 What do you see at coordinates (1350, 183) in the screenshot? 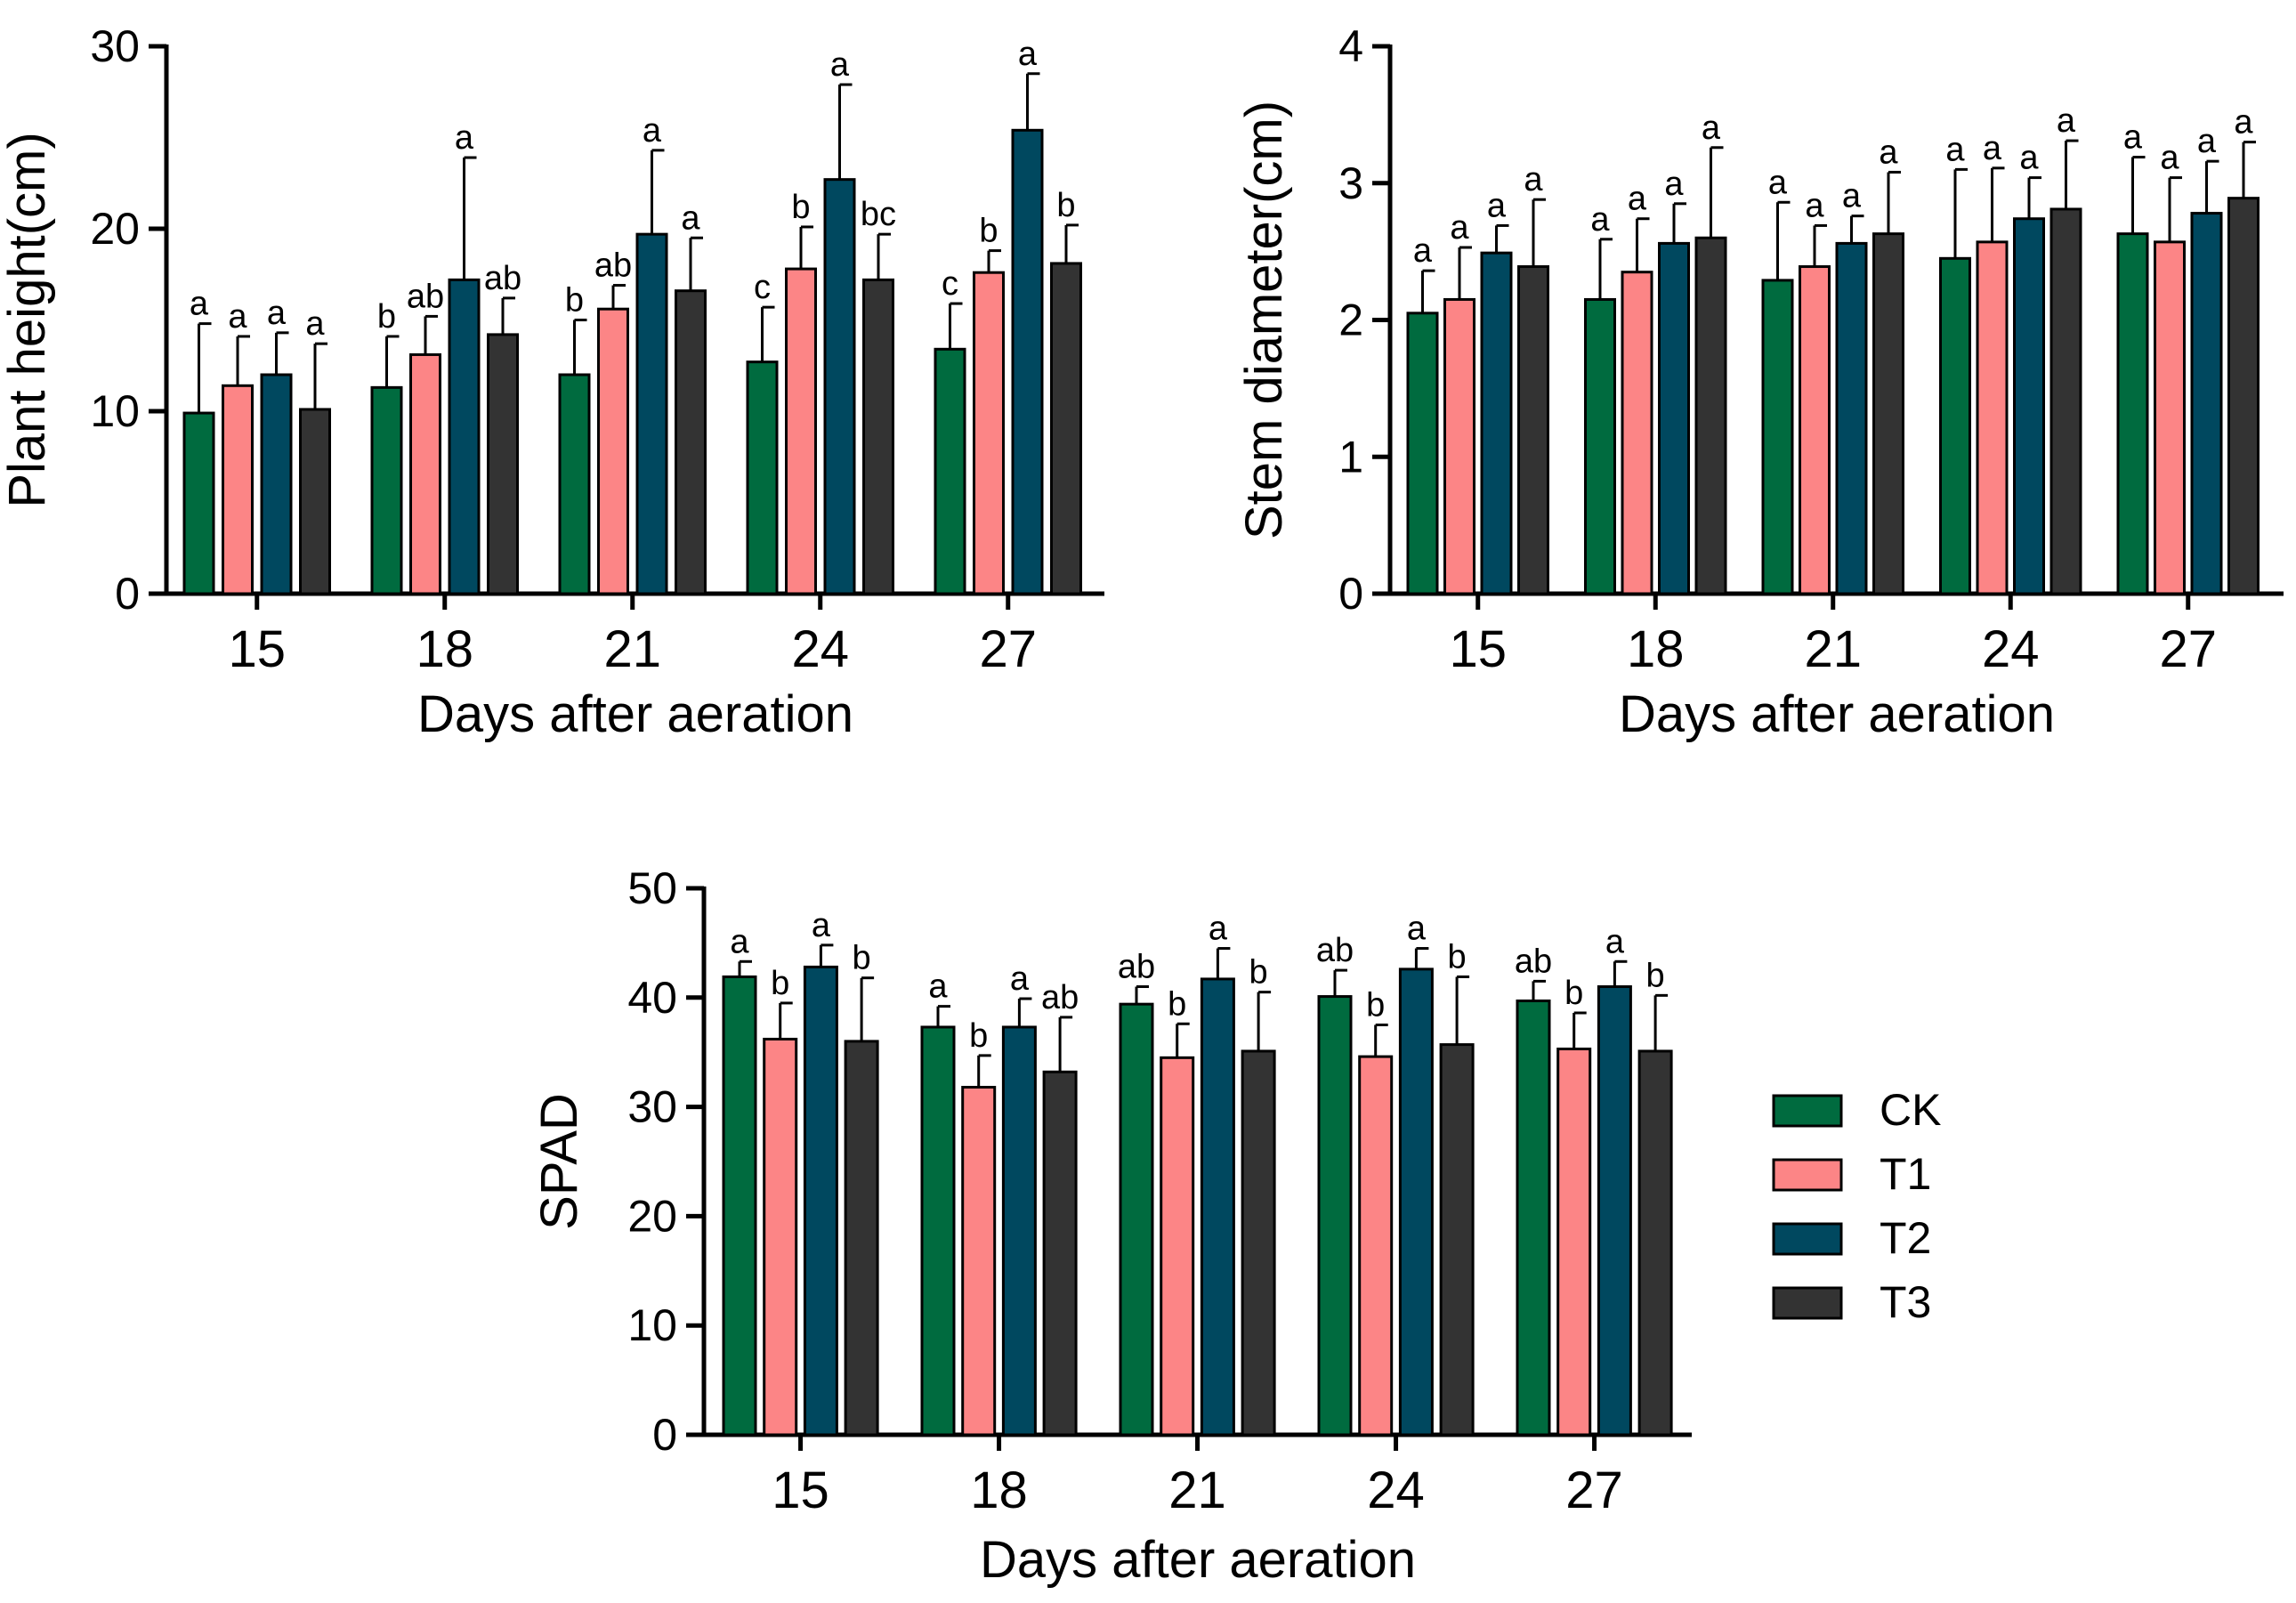
I see `y-tick-label: 3` at bounding box center [1350, 183].